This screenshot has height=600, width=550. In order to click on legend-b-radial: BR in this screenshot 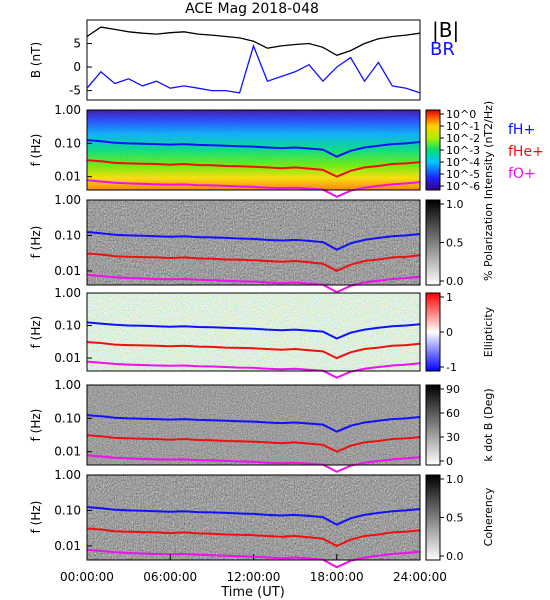, I will do `click(442, 49)`.